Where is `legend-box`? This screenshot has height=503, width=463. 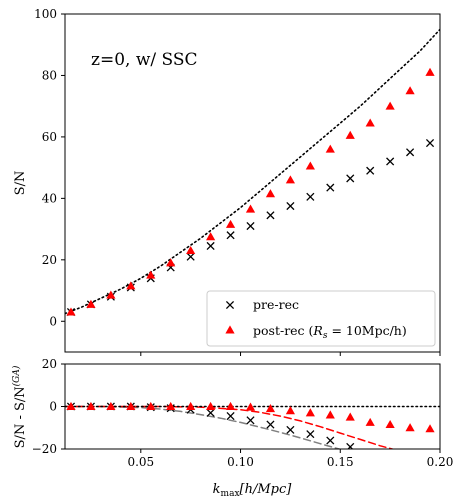
legend-box is located at coordinates (321, 318).